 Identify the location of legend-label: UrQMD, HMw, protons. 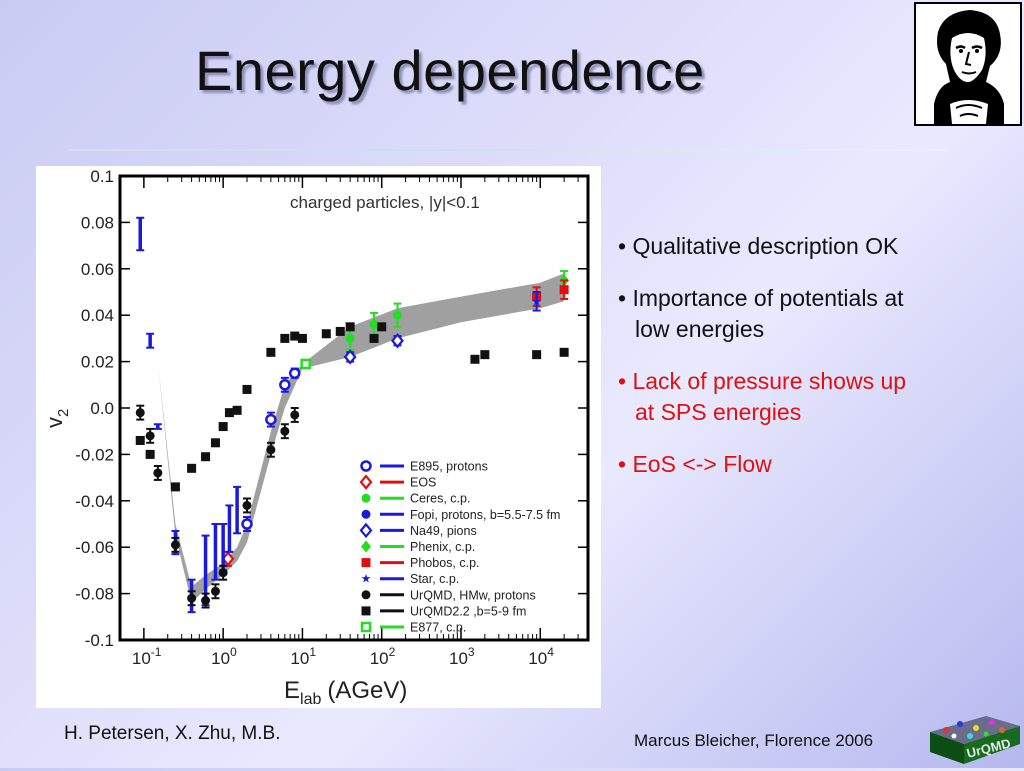
(473, 595).